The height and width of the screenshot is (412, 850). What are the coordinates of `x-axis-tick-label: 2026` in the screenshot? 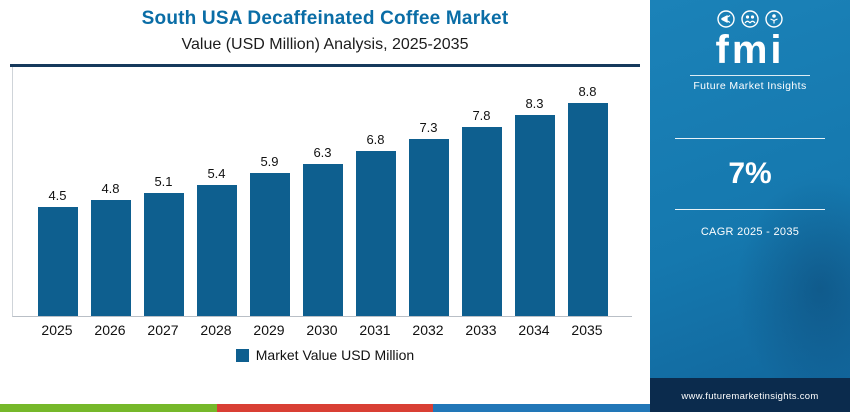 It's located at (110, 330).